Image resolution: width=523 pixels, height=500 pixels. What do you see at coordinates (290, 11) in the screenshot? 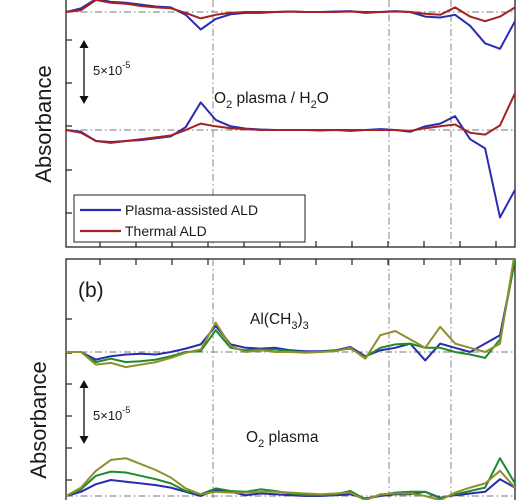
I see `panel-a-series-2-upper-trace` at bounding box center [290, 11].